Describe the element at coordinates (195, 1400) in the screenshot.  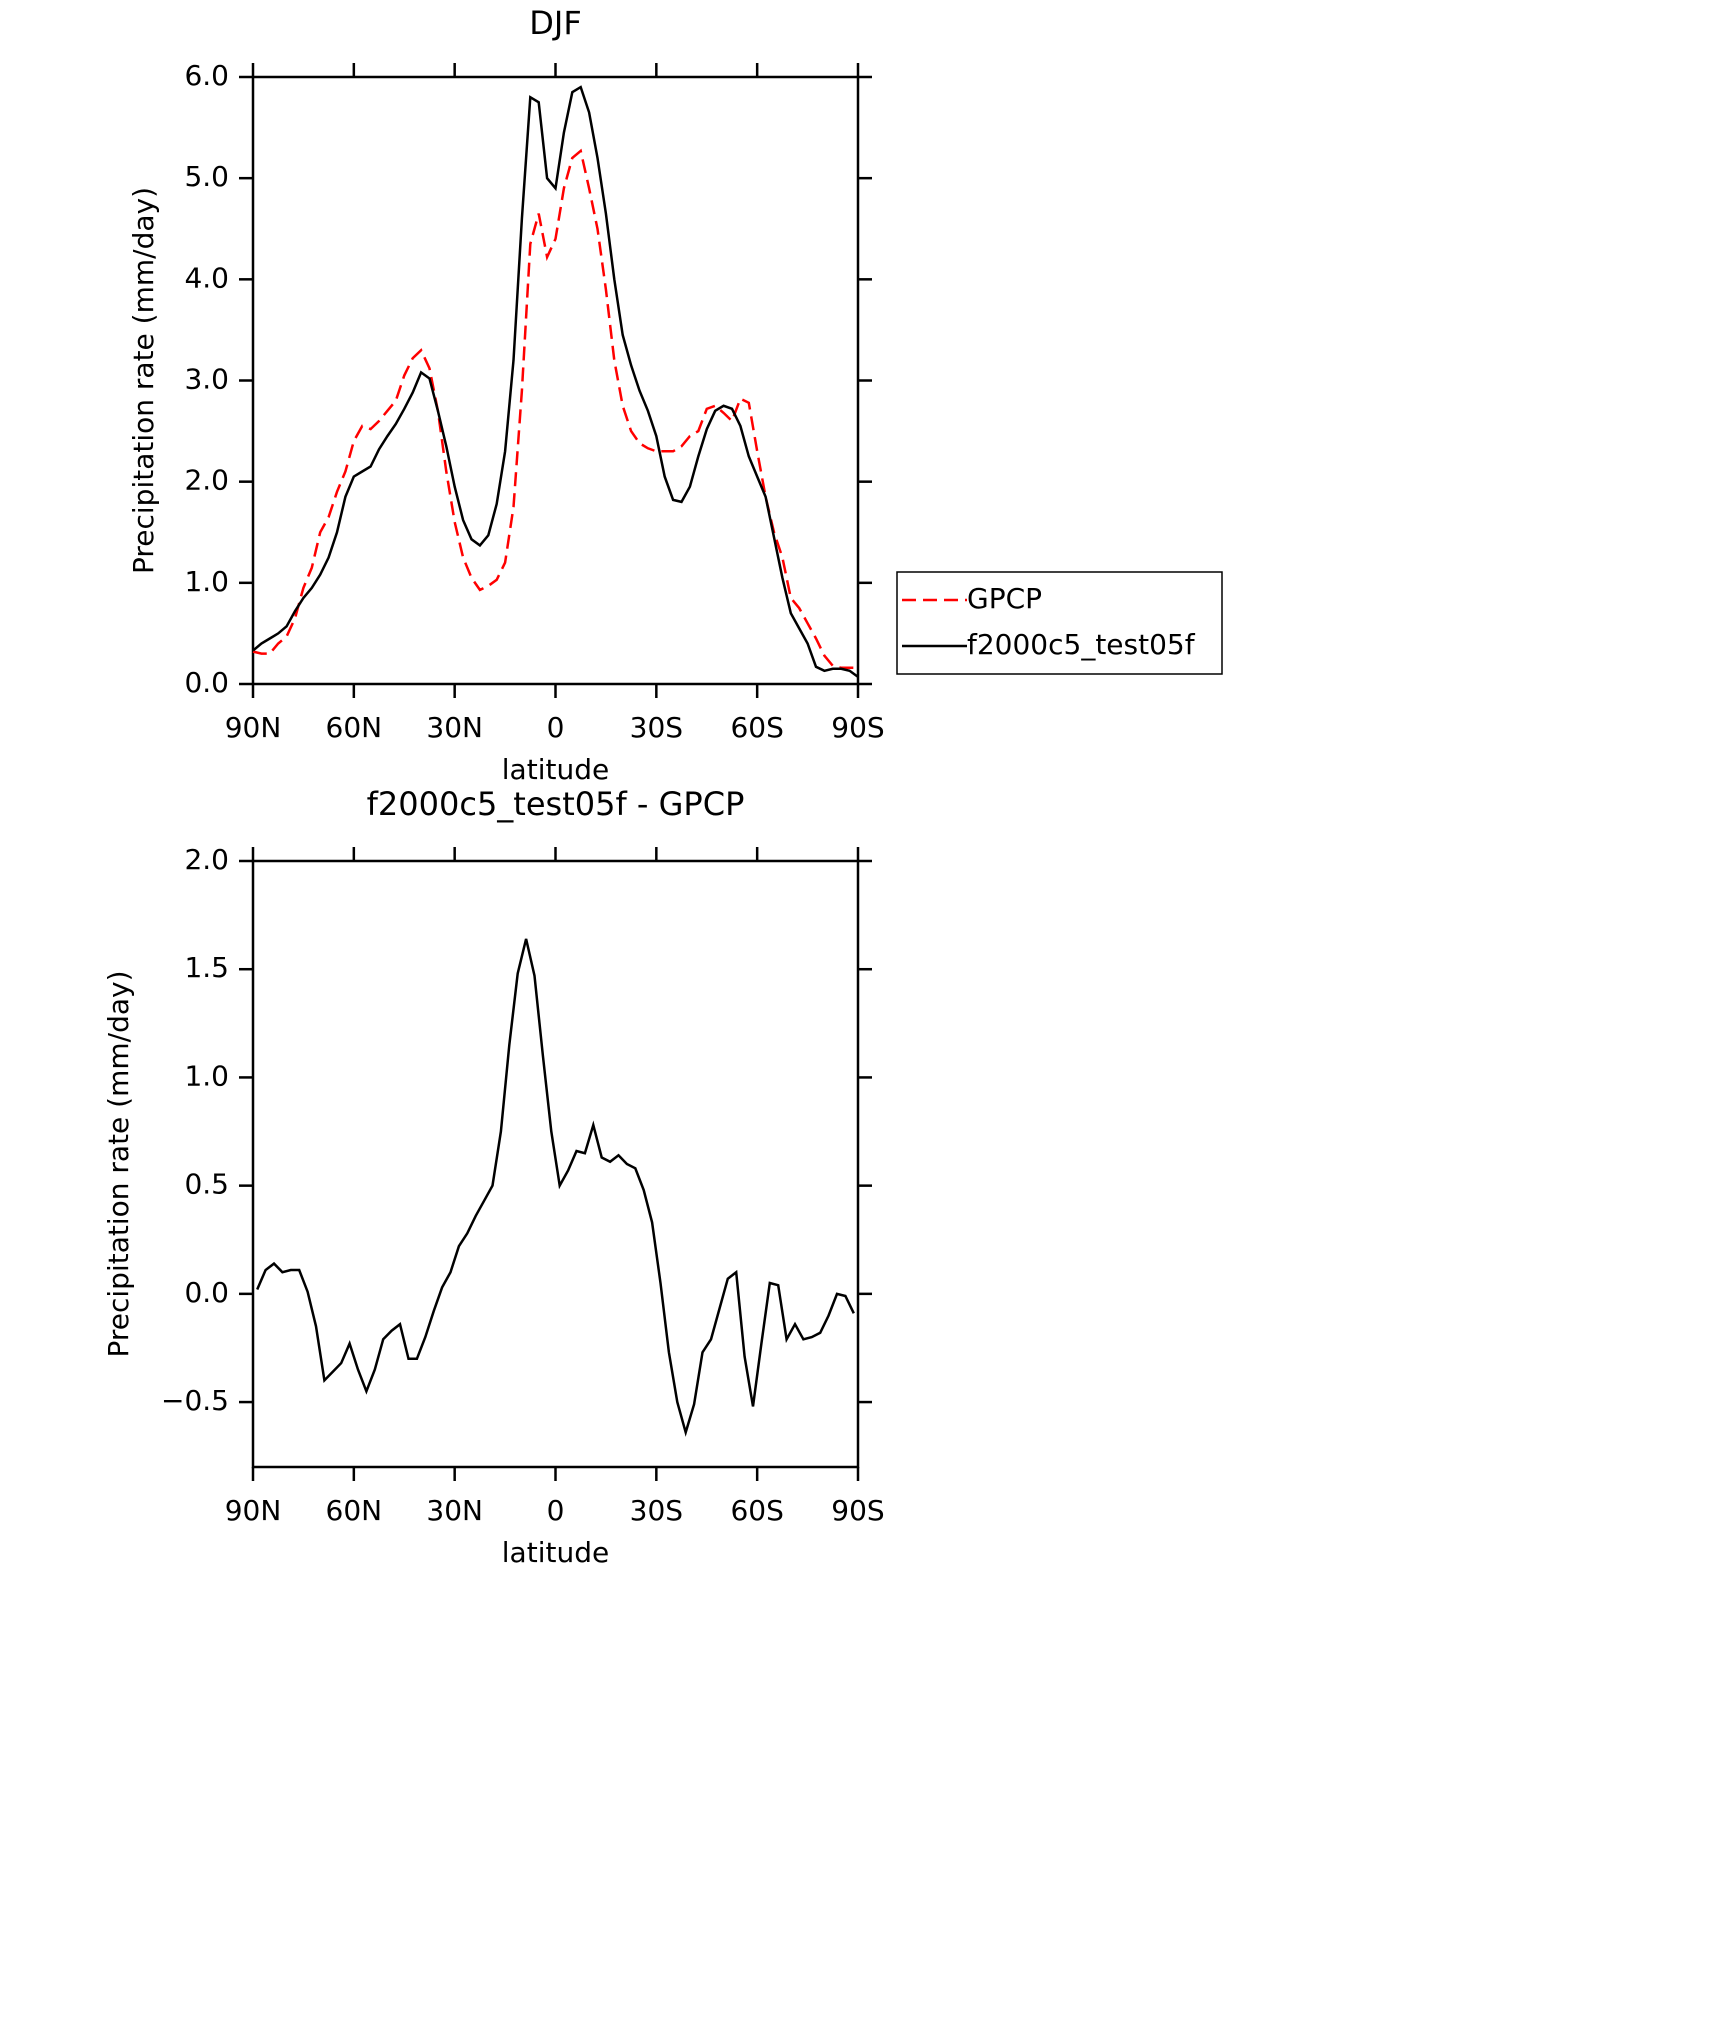
I see `y-tick-label: −0.5` at that location.